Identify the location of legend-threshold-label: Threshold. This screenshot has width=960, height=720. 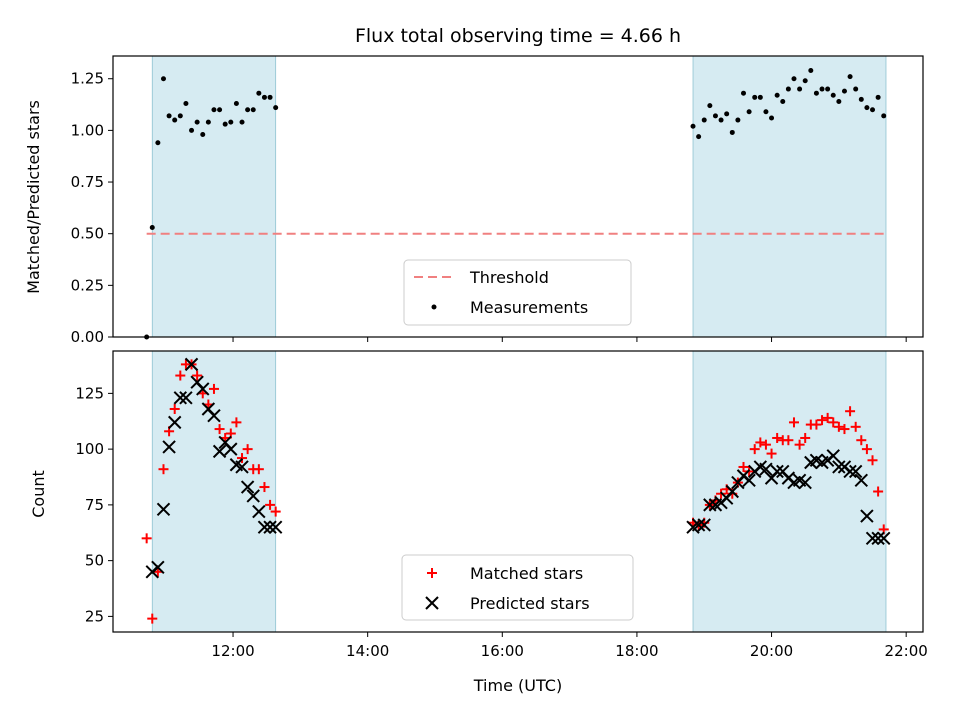
(509, 277).